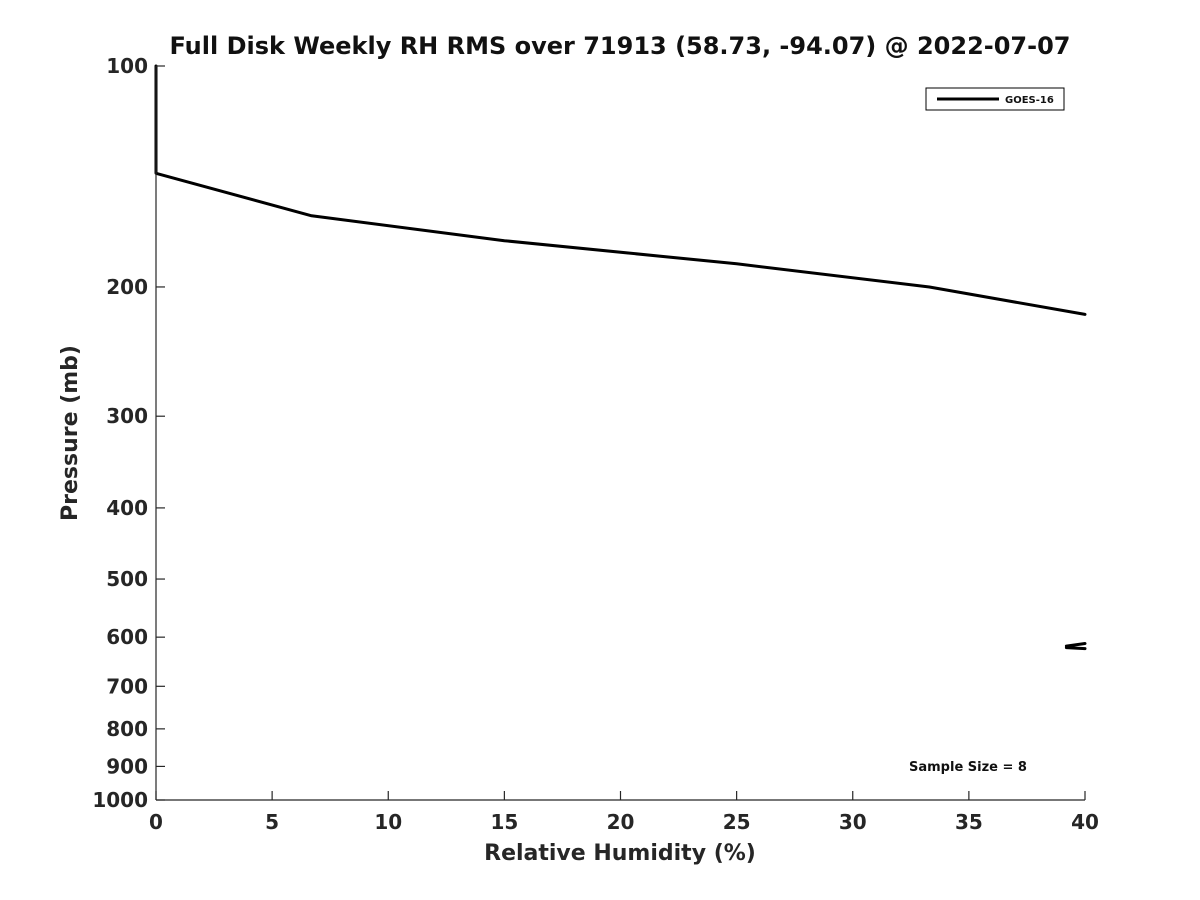 Image resolution: width=1200 pixels, height=900 pixels. I want to click on x-tick-label: 15, so click(504, 822).